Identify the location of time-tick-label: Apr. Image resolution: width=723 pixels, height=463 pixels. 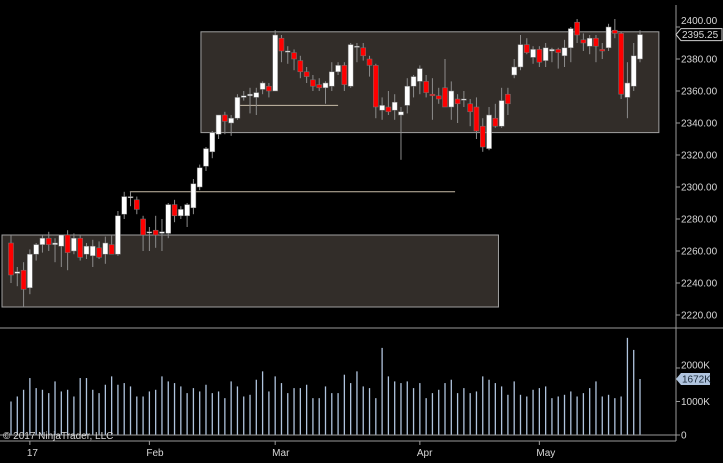
(425, 453).